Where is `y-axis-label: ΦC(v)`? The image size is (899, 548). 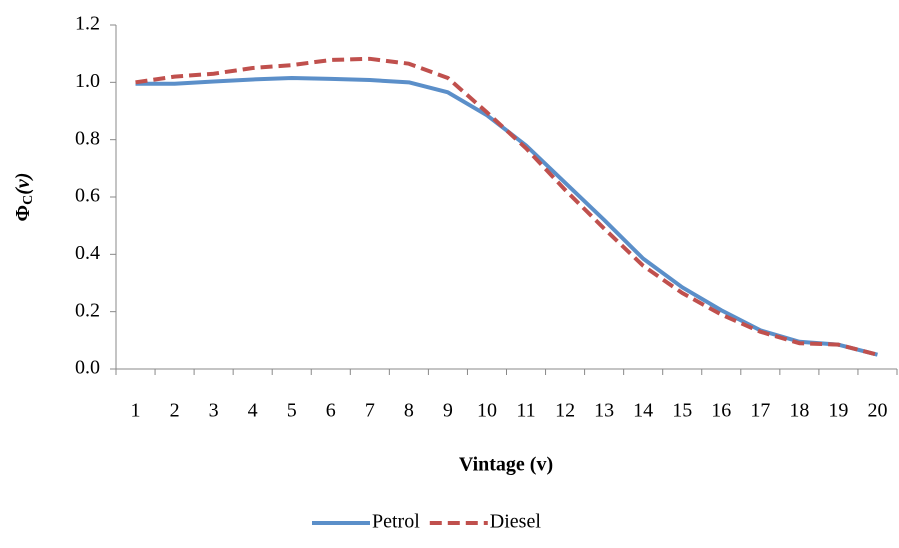 y-axis-label: ΦC(v) is located at coordinates (24, 197).